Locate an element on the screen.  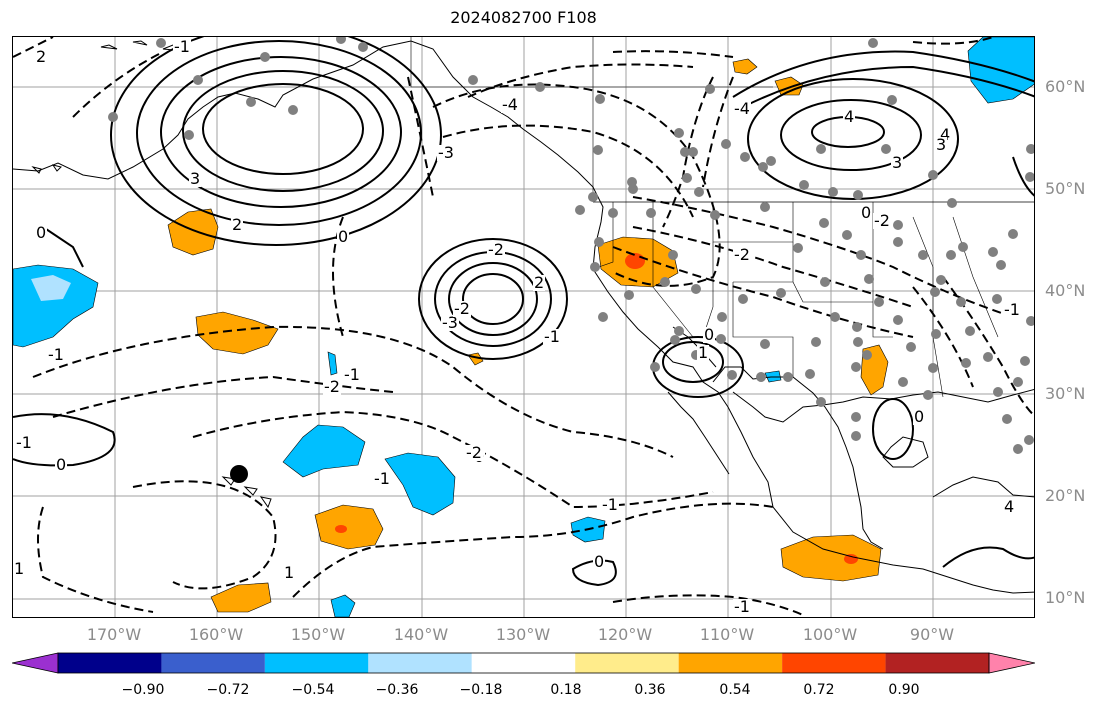
marker-dot is located at coordinates (239, 474).